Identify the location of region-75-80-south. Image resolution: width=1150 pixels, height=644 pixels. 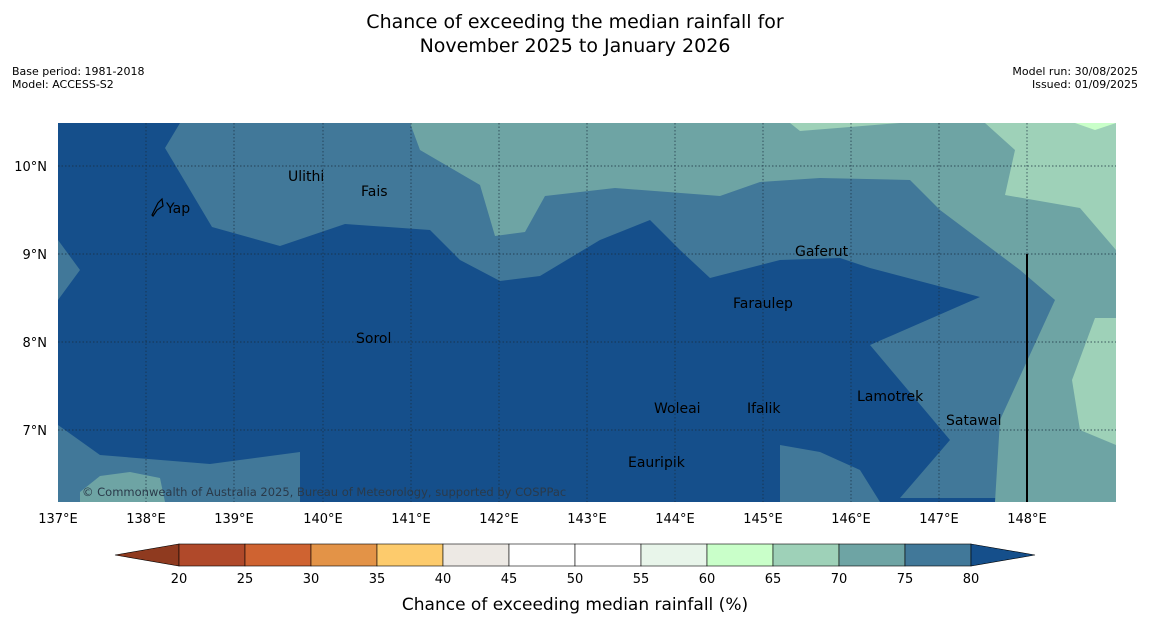
(830, 473).